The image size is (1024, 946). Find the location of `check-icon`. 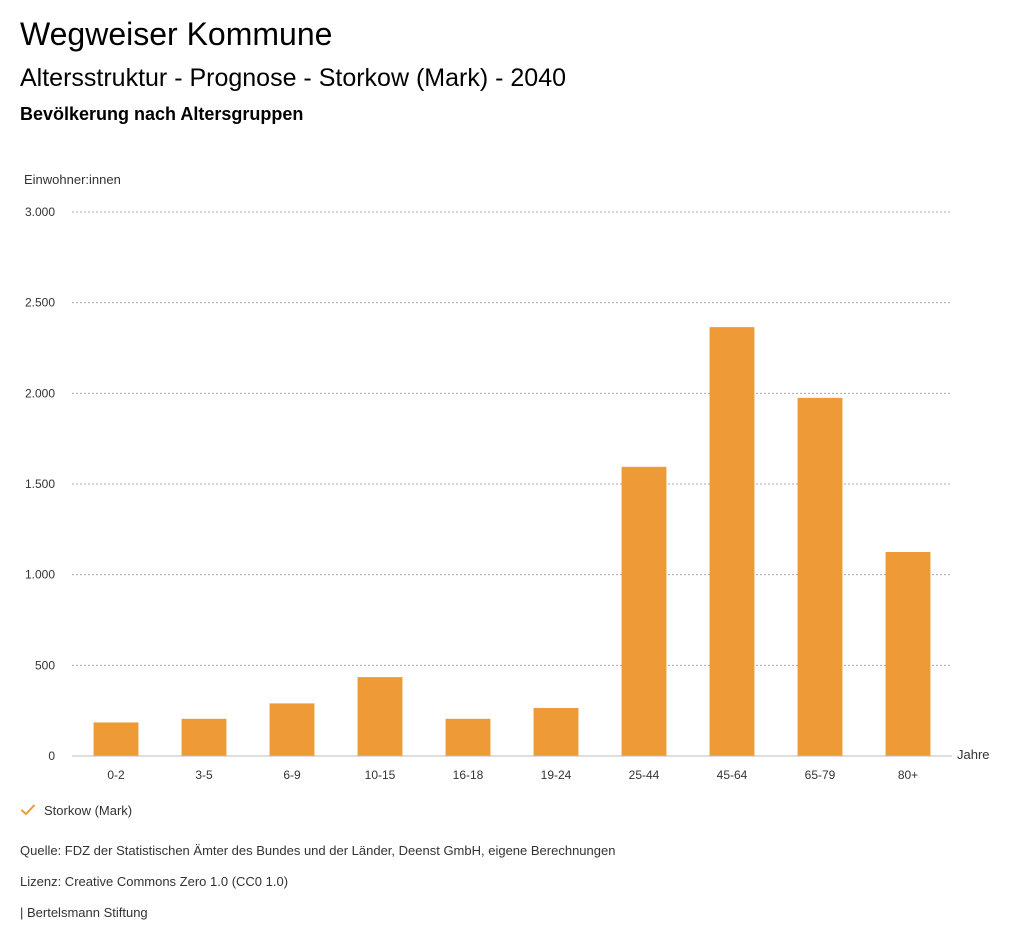

check-icon is located at coordinates (28, 809).